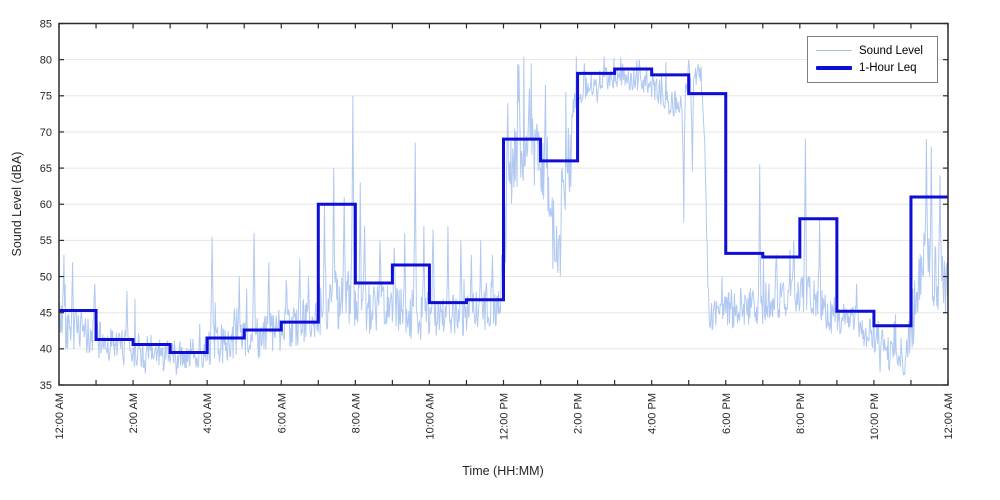 The height and width of the screenshot is (500, 1000). What do you see at coordinates (430, 416) in the screenshot?
I see `x-tick-label: 10:00 AM` at bounding box center [430, 416].